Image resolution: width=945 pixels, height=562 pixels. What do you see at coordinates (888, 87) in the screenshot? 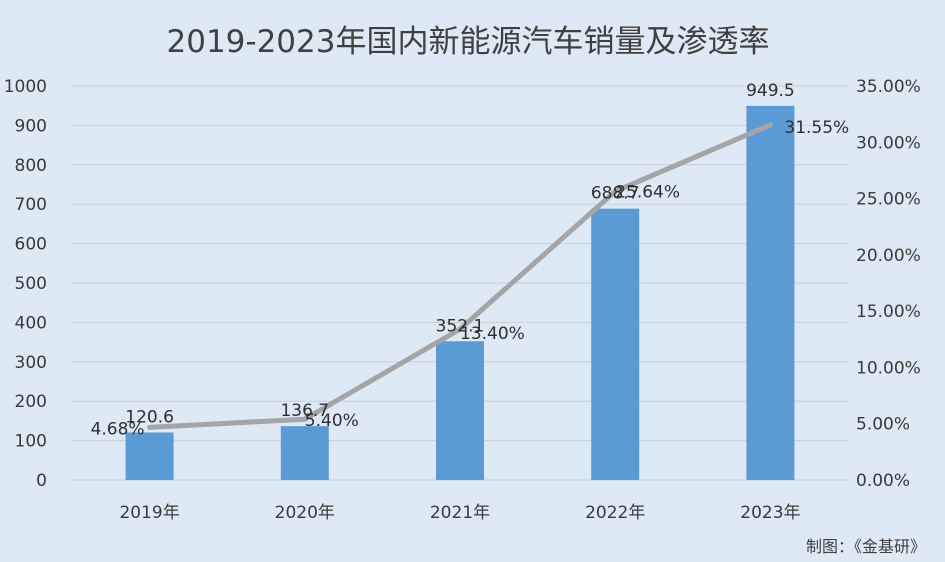
I see `right-tick-label: 35.00%` at bounding box center [888, 87].